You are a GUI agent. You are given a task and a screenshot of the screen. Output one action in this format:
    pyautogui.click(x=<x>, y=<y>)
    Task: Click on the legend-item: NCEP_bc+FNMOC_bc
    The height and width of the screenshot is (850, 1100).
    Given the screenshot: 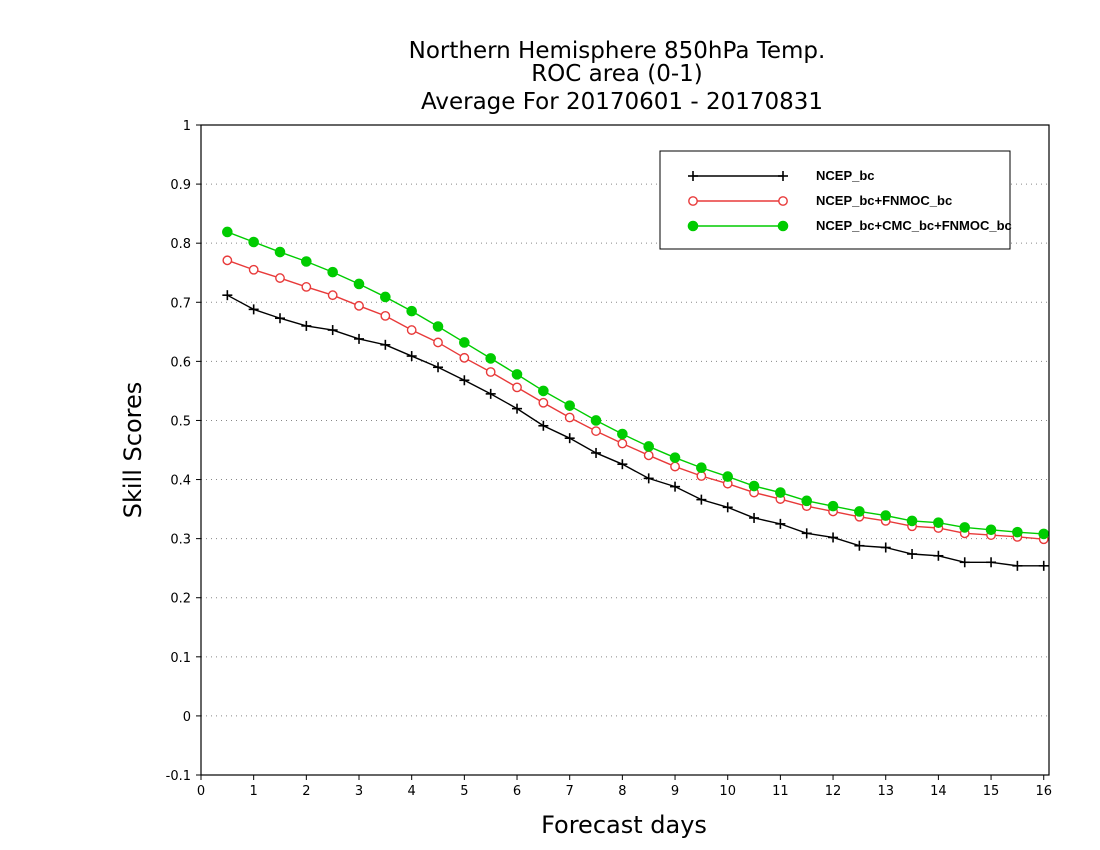 What is the action you would take?
    pyautogui.click(x=820, y=200)
    